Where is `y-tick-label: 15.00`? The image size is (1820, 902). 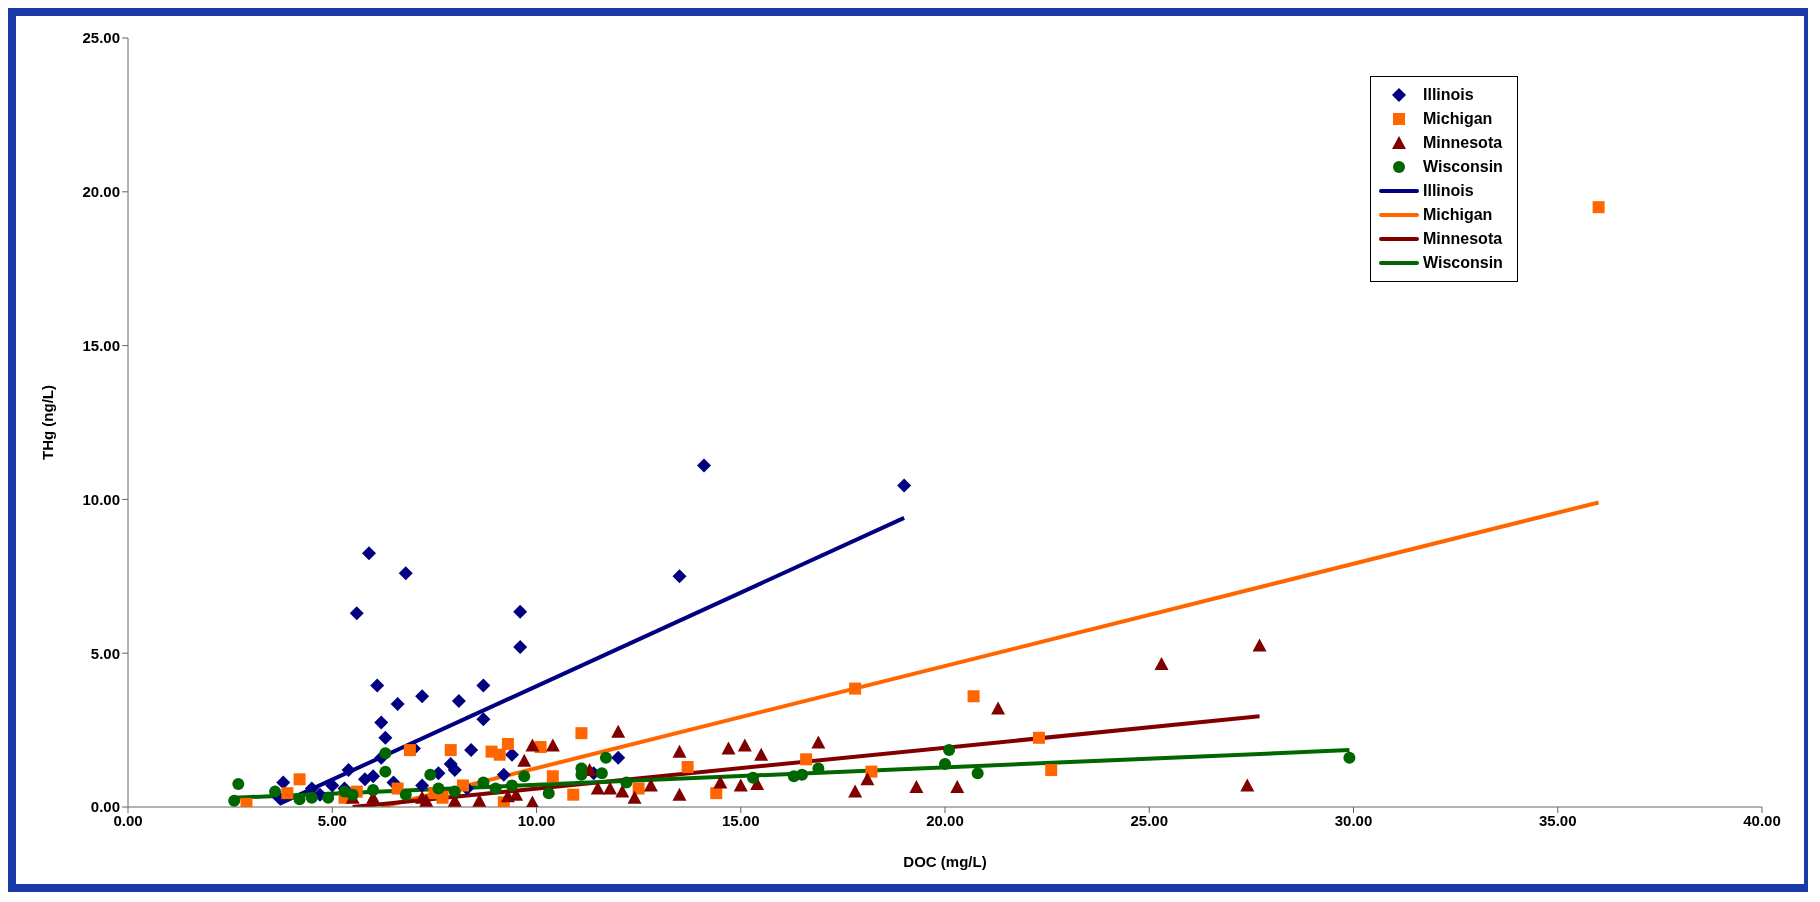
y-tick-label: 15.00 is located at coordinates (101, 345).